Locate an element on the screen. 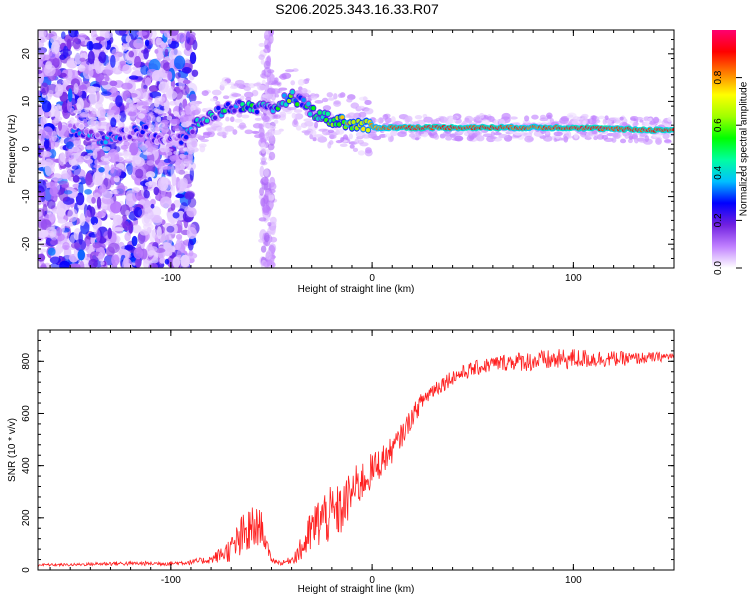 The width and height of the screenshot is (750, 600). colorbar-tick-label: 0.6 is located at coordinates (718, 125).